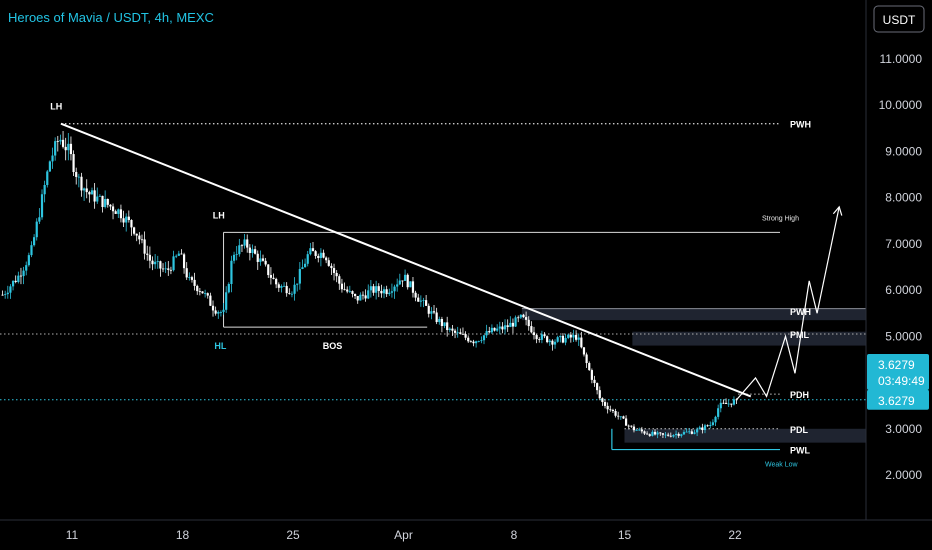  Describe the element at coordinates (903, 475) in the screenshot. I see `y-tick-label: 2.0000` at that location.